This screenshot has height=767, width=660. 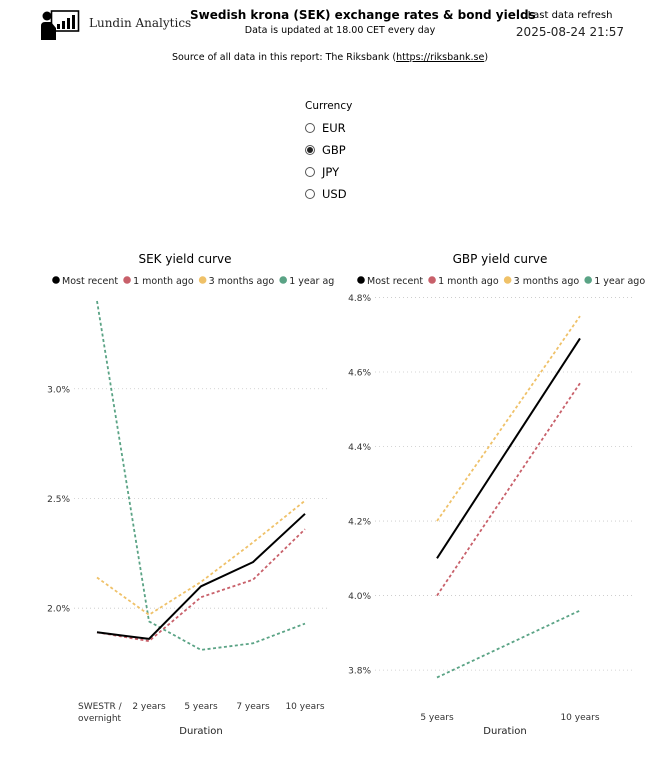 I want to click on currency-option-eur: EUR, so click(x=365, y=128).